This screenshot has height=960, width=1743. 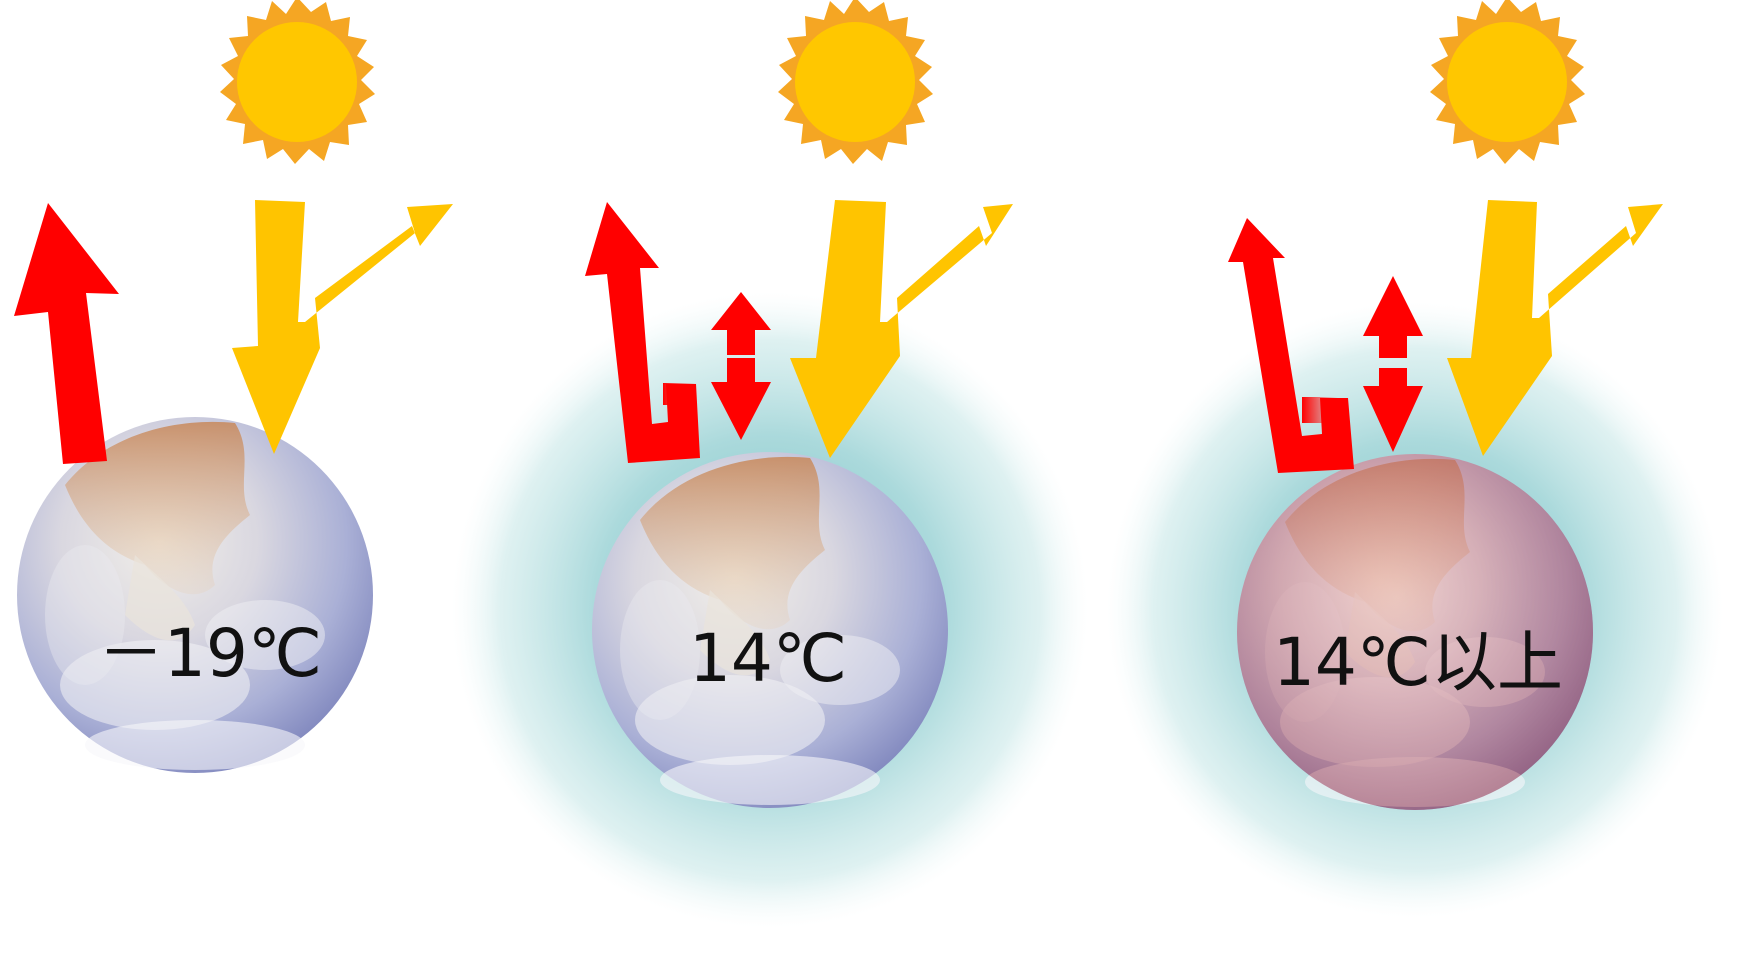 I want to click on temperature-label: 14℃, so click(x=768, y=658).